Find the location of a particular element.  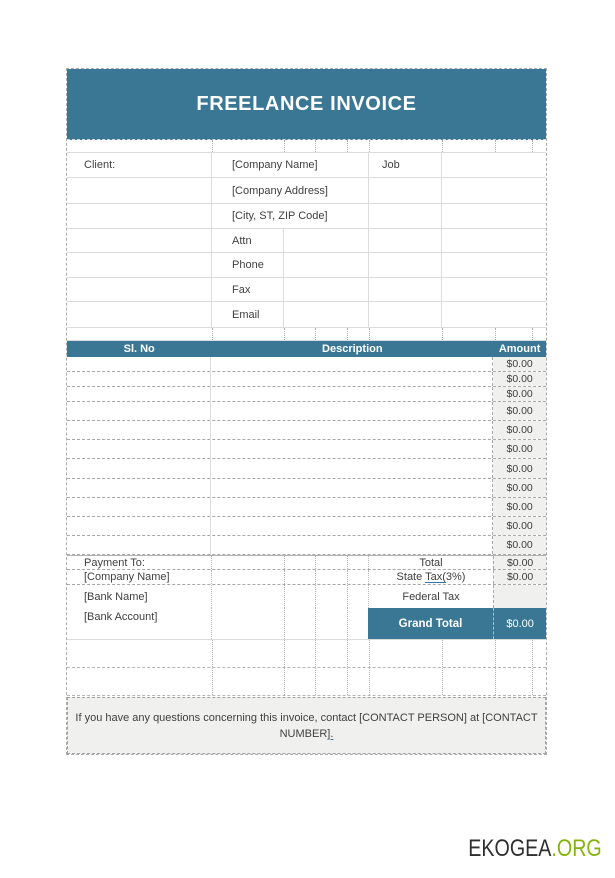

attn-value-cell is located at coordinates (326, 240).